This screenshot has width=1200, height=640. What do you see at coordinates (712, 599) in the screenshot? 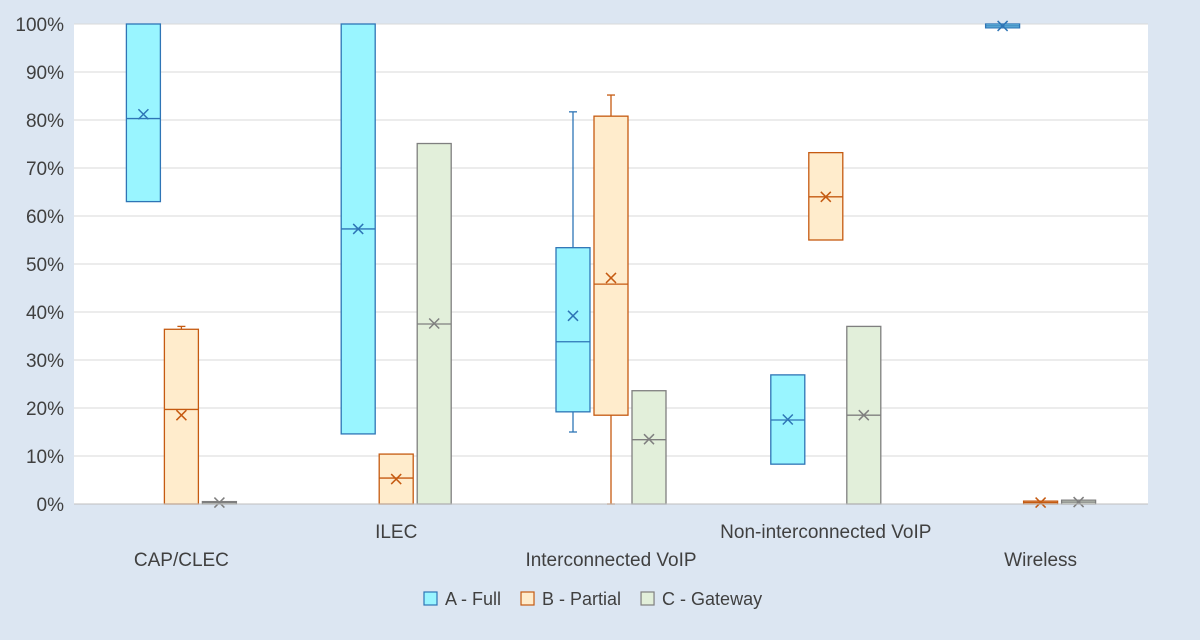
I see `legend-label: C - Gateway` at bounding box center [712, 599].